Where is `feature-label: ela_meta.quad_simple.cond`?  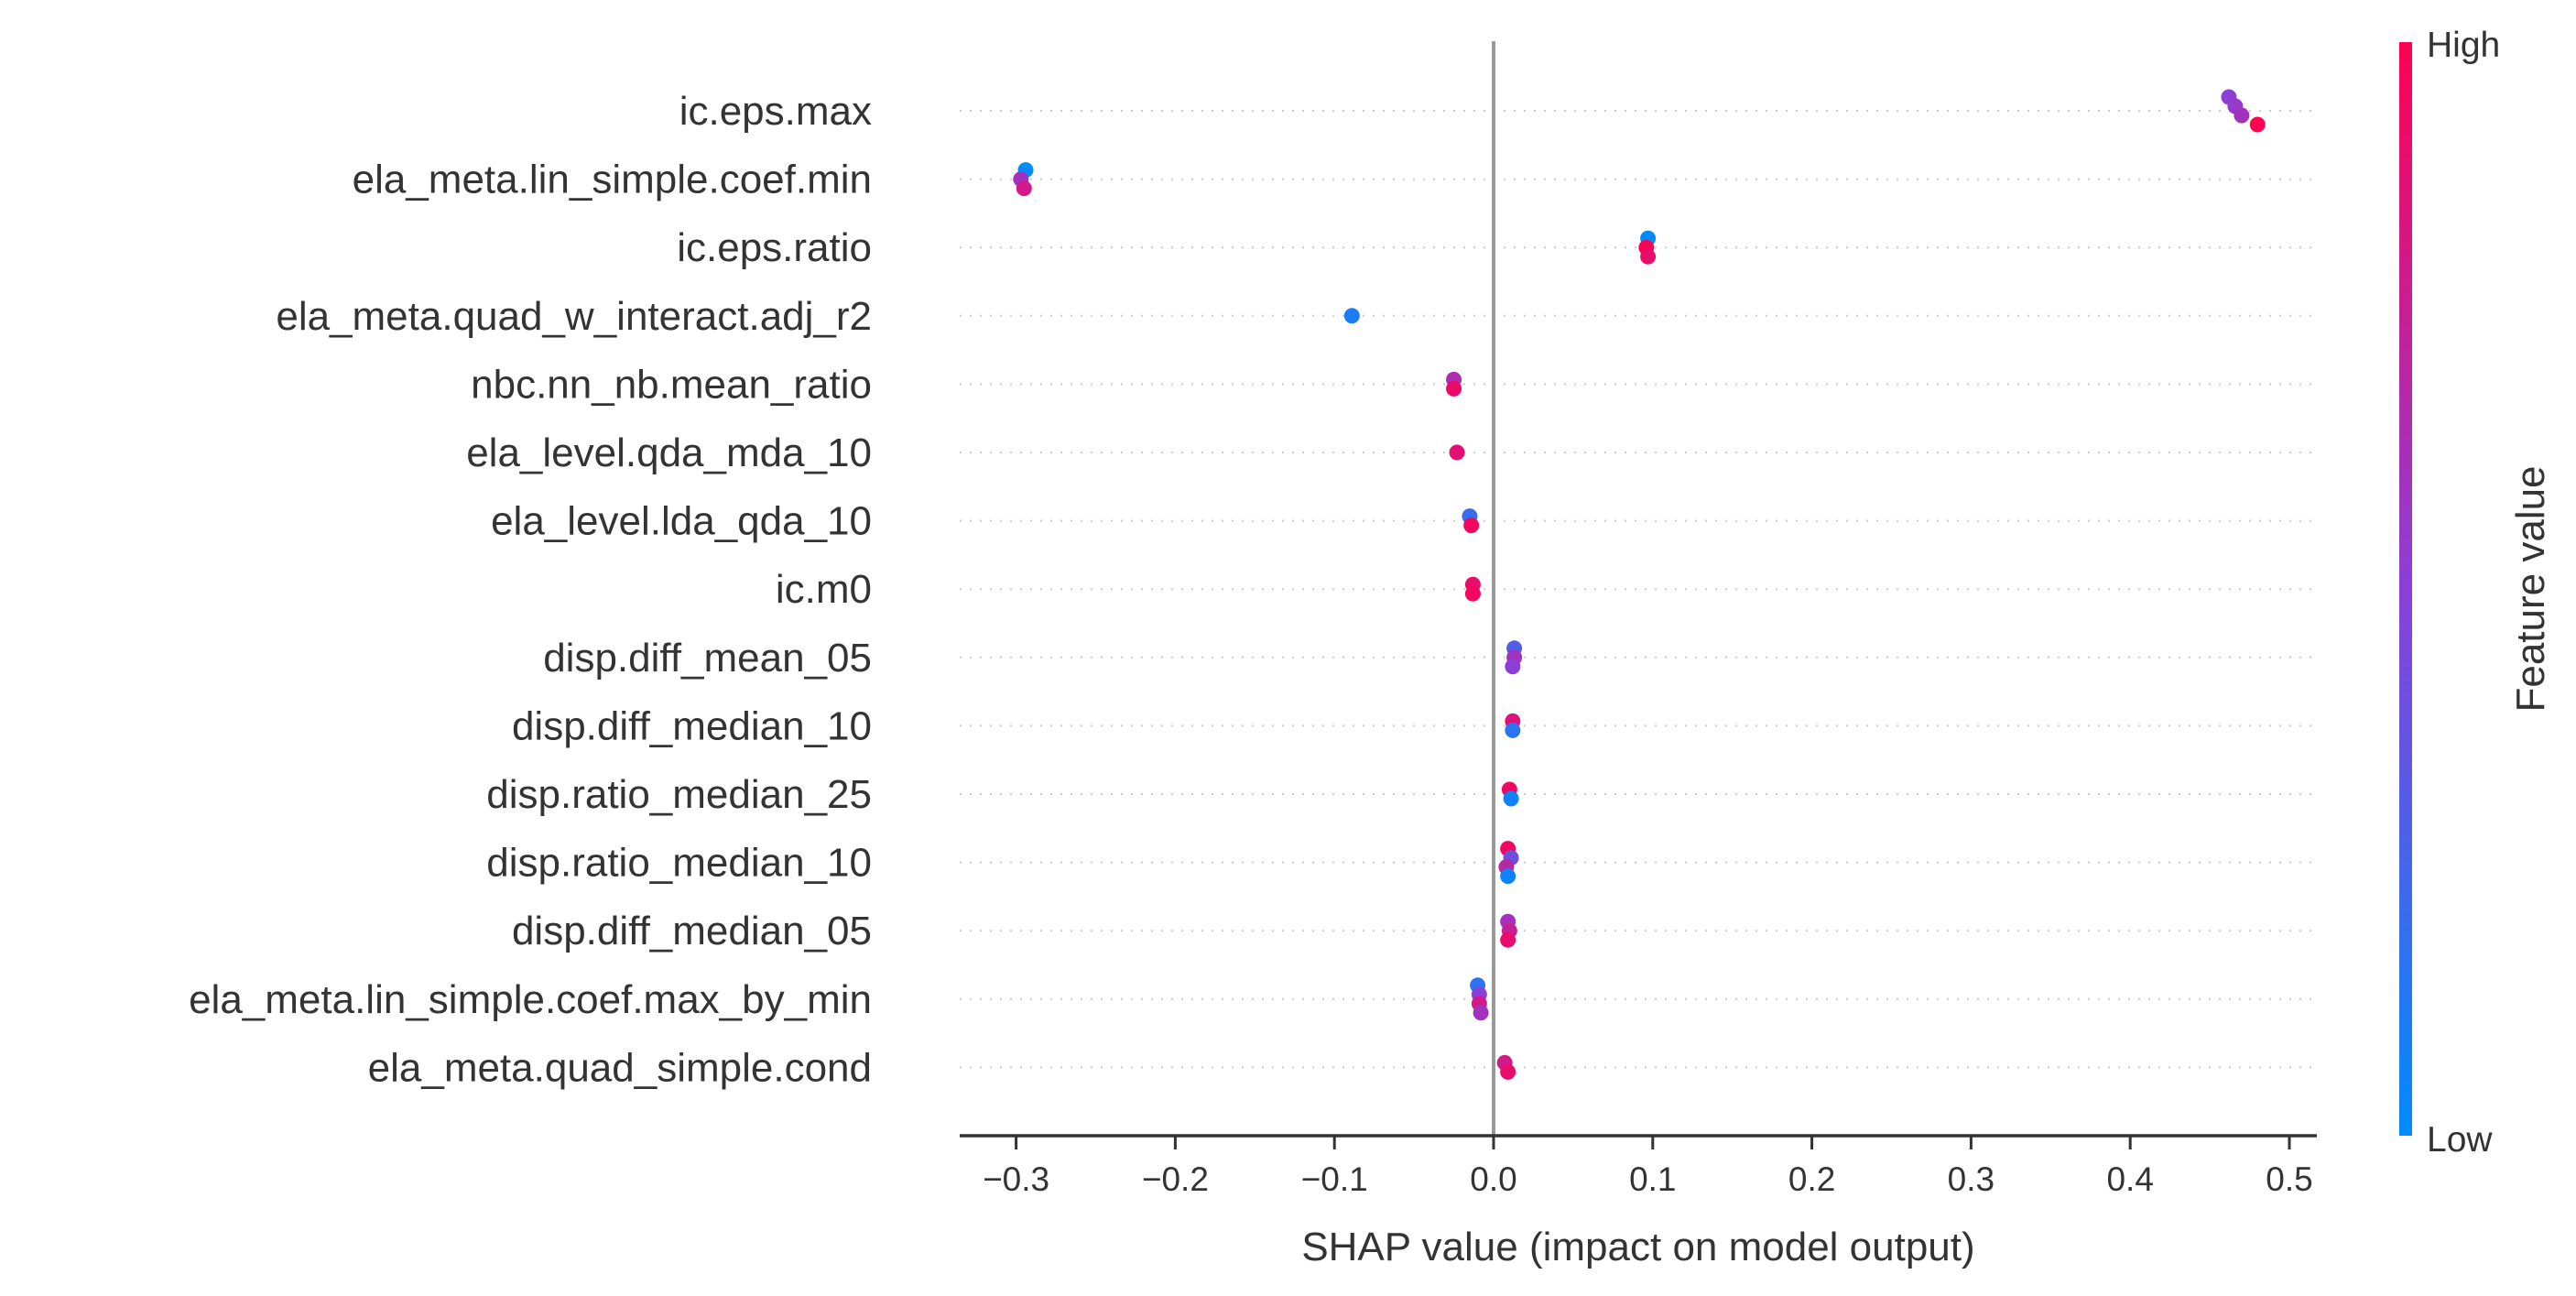 feature-label: ela_meta.quad_simple.cond is located at coordinates (620, 1068).